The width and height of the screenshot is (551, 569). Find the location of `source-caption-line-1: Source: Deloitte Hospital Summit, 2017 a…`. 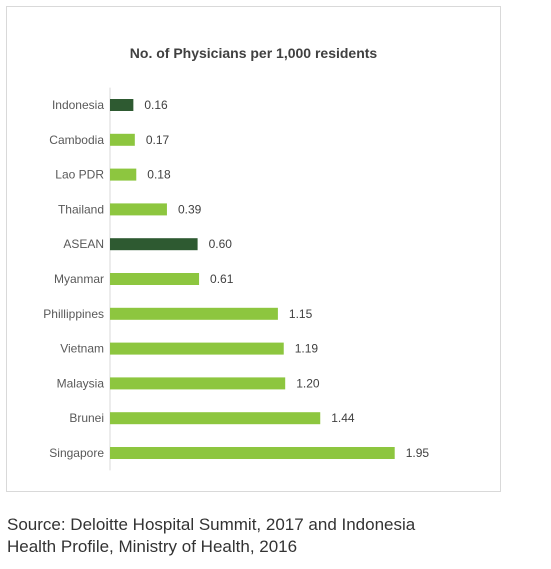

source-caption-line-1: Source: Deloitte Hospital Summit, 2017 a… is located at coordinates (211, 524).